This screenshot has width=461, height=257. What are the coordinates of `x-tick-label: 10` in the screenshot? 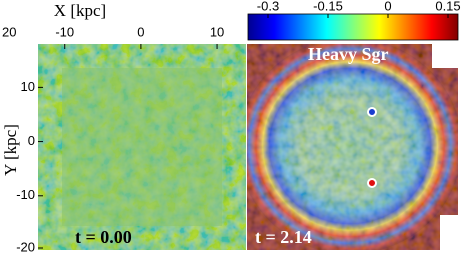 It's located at (217, 31).